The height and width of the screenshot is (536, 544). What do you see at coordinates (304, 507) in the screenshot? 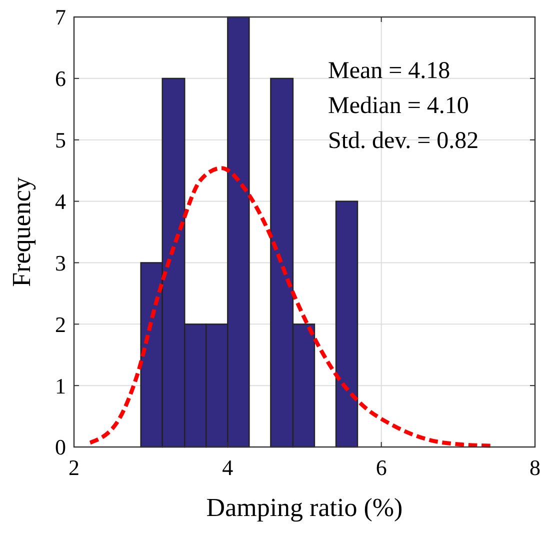
I see `x-axis-title: Damping ratio (%)` at bounding box center [304, 507].